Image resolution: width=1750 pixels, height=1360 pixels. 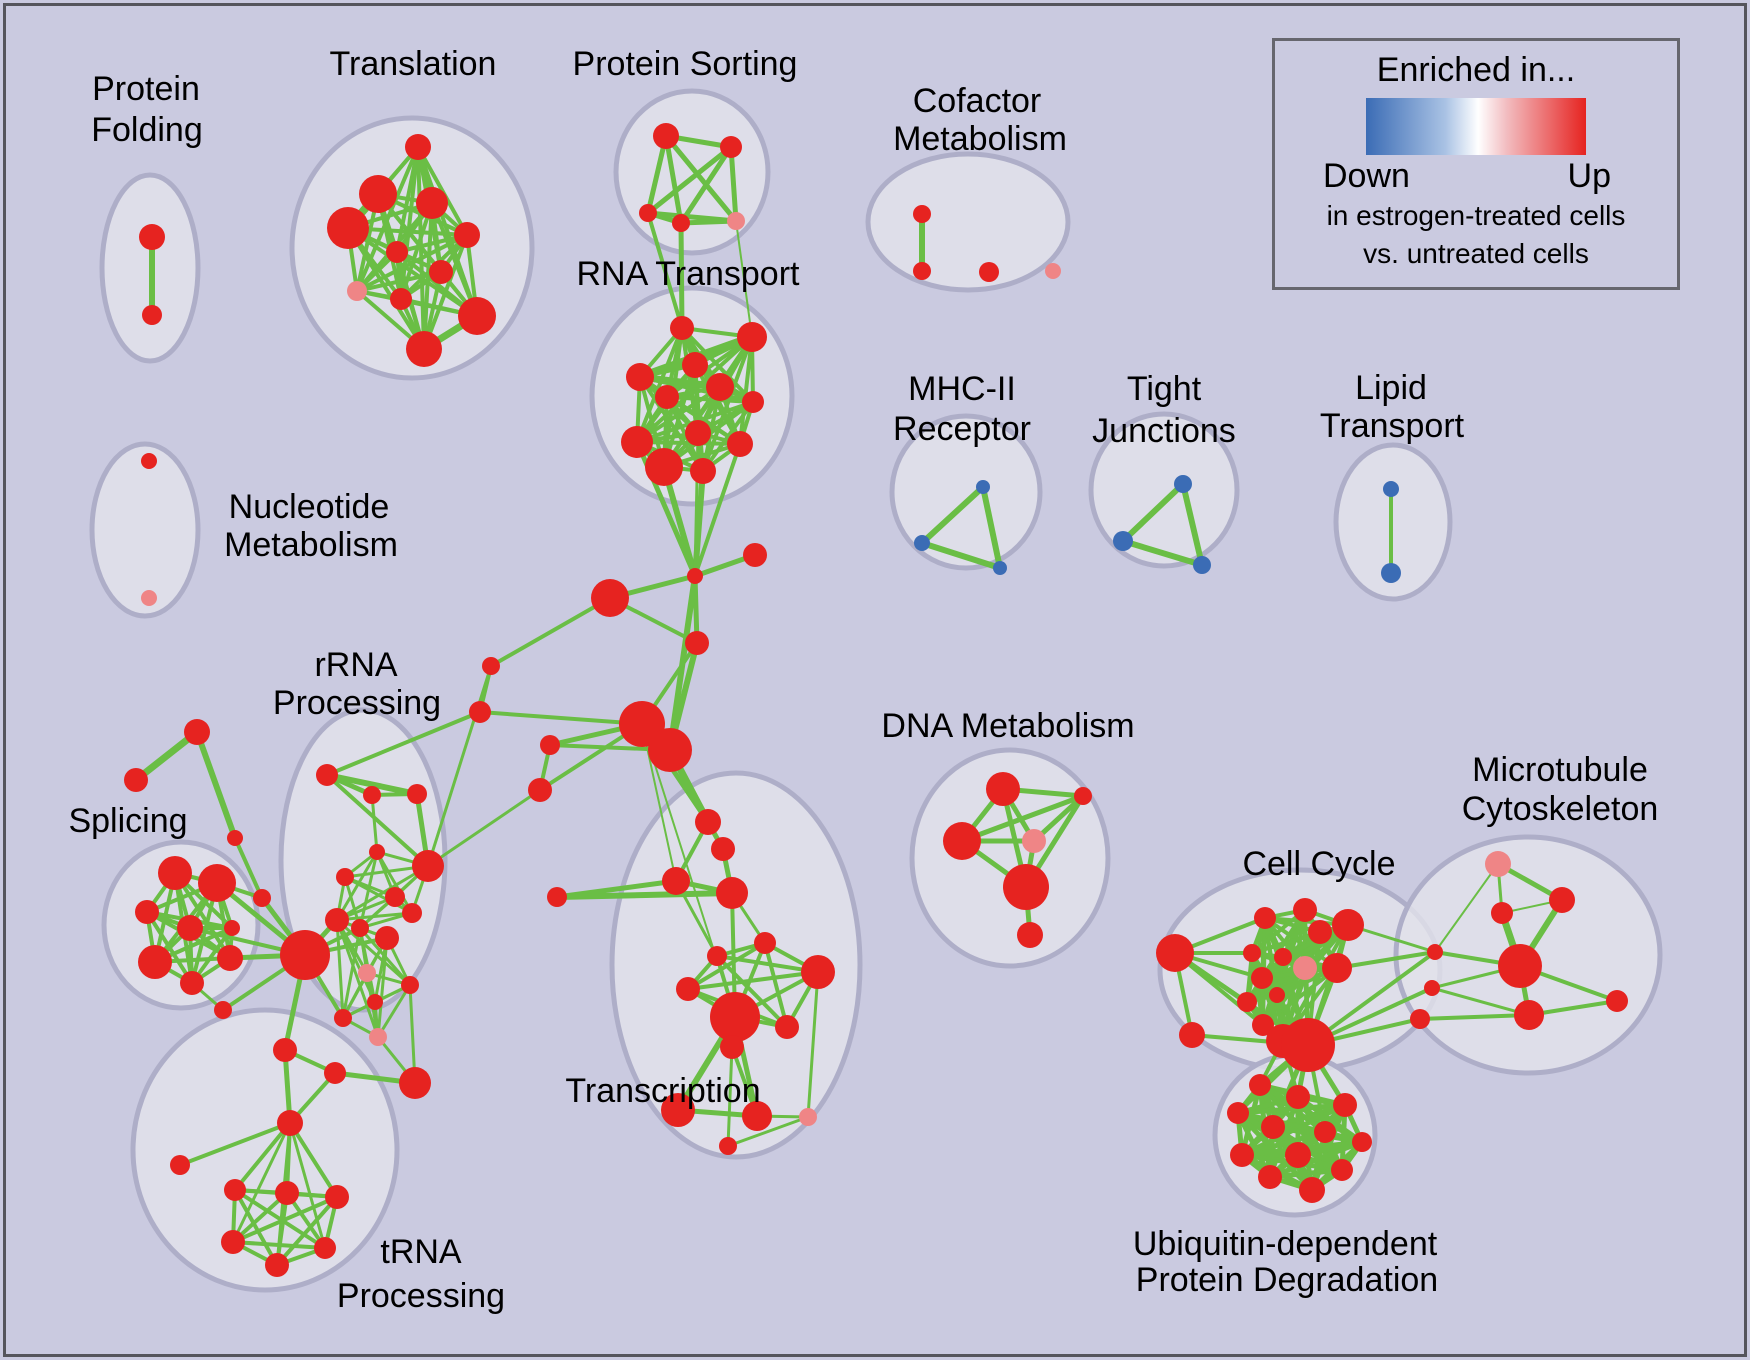 What do you see at coordinates (421, 1252) in the screenshot?
I see `cluster-trna-processing-label: tRNA` at bounding box center [421, 1252].